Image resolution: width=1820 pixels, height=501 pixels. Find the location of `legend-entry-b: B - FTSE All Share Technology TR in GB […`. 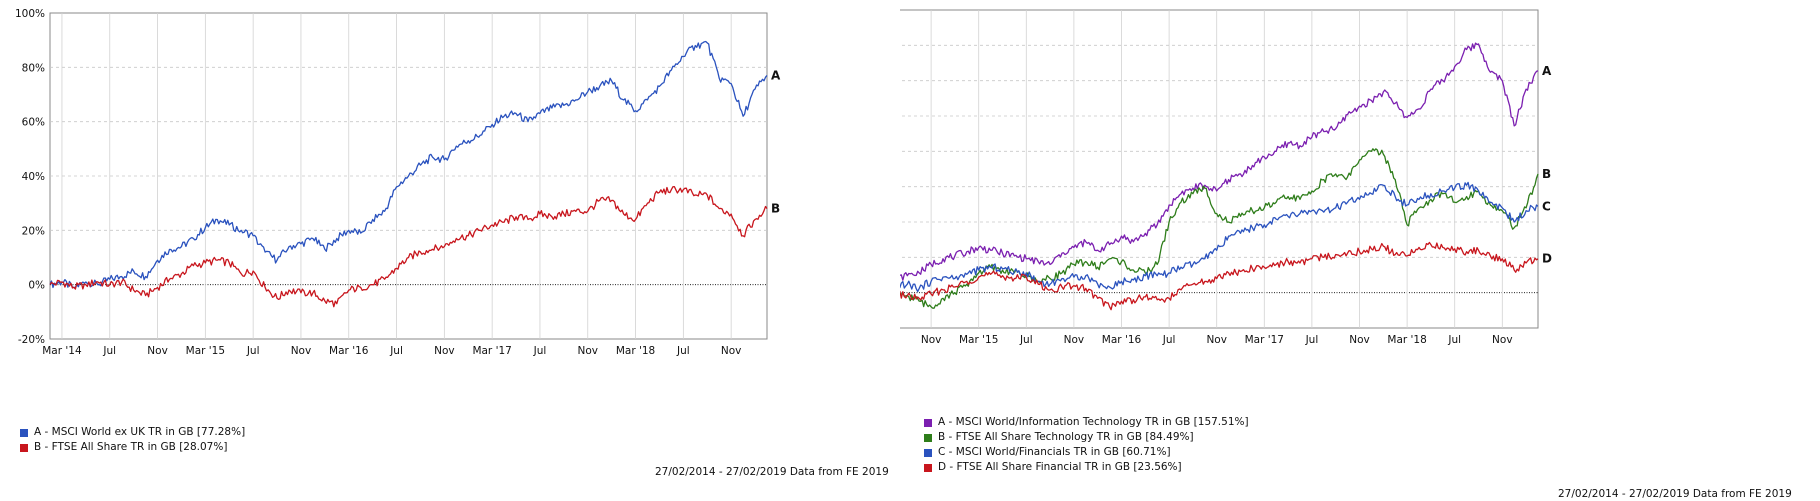

legend-entry-b: B - FTSE All Share Technology TR in GB [… is located at coordinates (1086, 437).